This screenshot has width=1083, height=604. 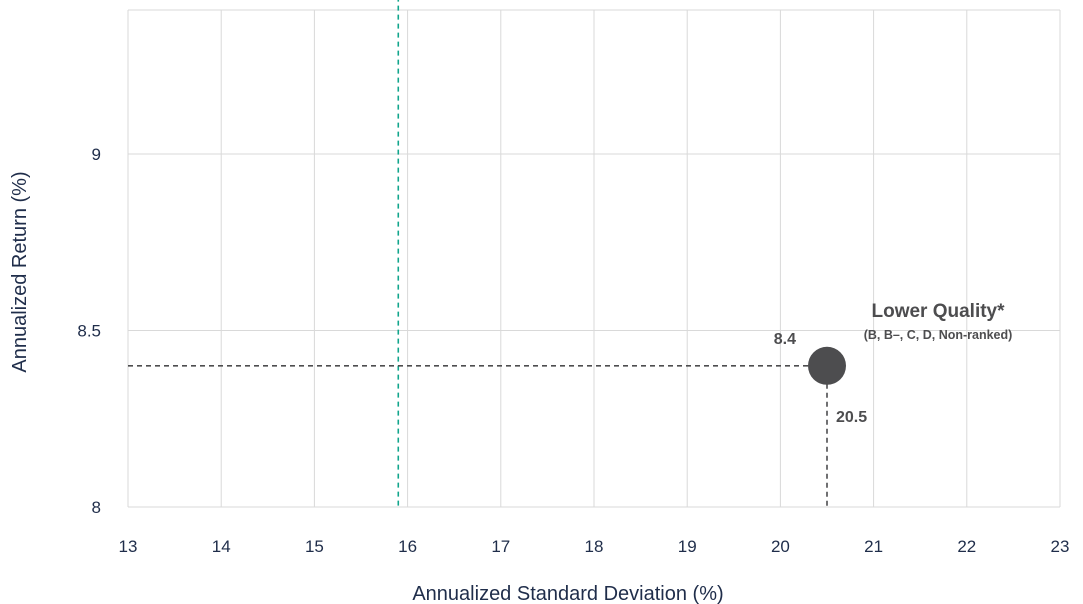 What do you see at coordinates (567, 593) in the screenshot?
I see `x-axis-title: Annualized Standard Deviation (%)` at bounding box center [567, 593].